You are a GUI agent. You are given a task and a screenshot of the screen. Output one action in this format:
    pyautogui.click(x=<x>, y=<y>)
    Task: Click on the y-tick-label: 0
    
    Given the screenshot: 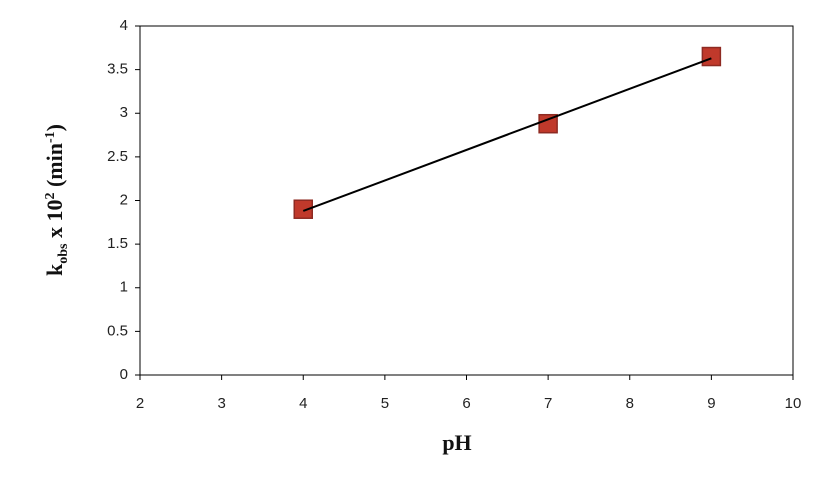 What is the action you would take?
    pyautogui.click(x=124, y=374)
    